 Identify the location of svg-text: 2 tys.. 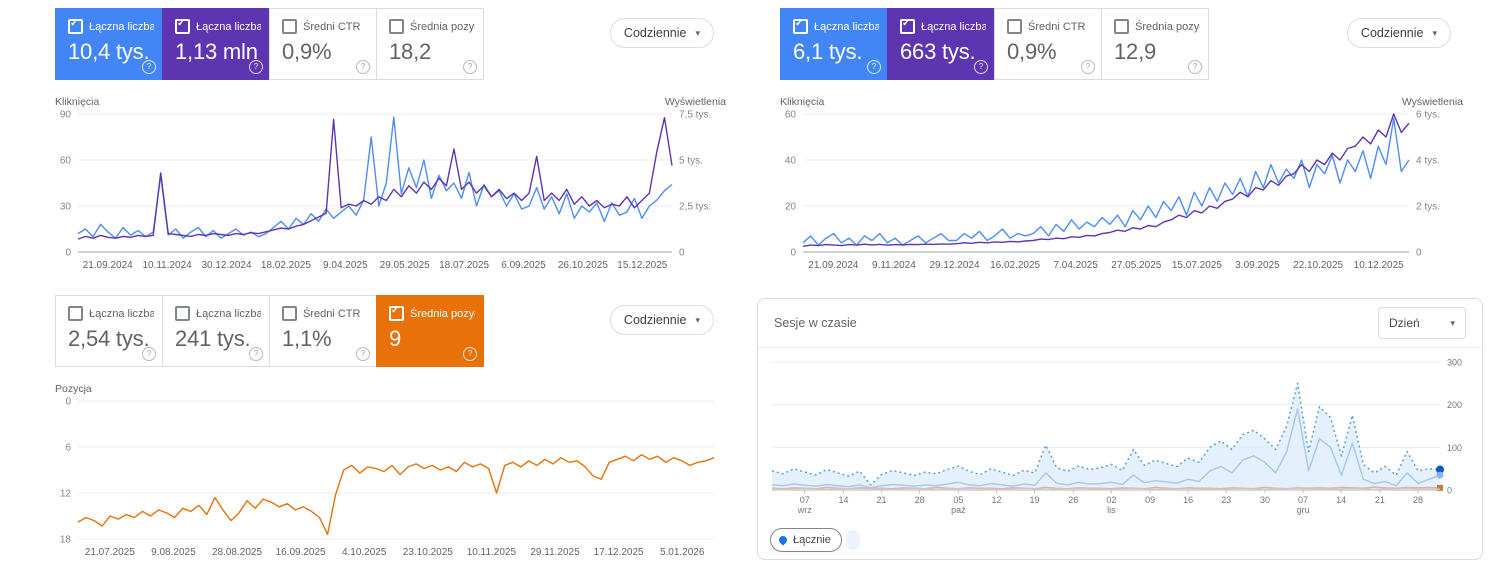
(1428, 207).